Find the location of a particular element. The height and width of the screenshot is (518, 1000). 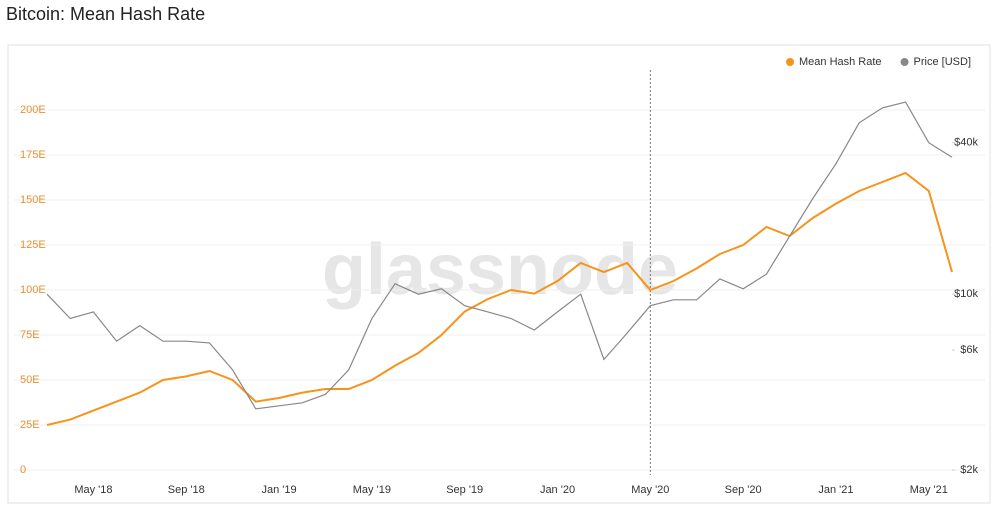

y-tick-label: 50E is located at coordinates (30, 380).